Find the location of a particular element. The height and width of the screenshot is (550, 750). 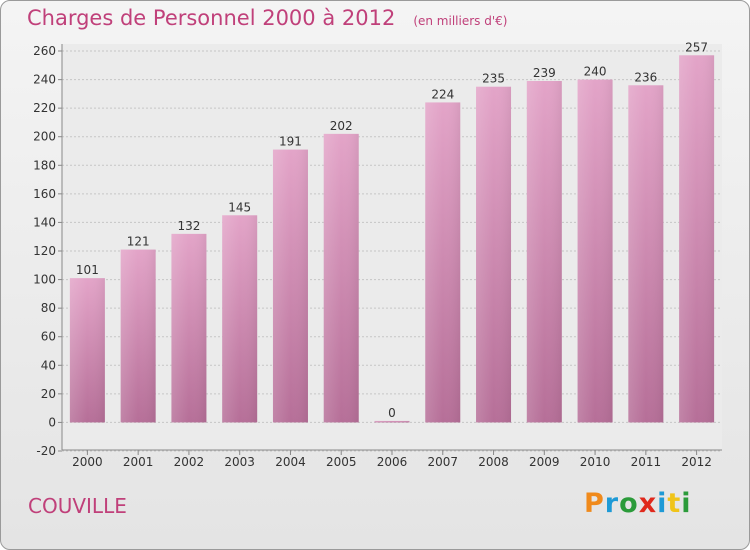

value-label: 235 is located at coordinates (493, 79).